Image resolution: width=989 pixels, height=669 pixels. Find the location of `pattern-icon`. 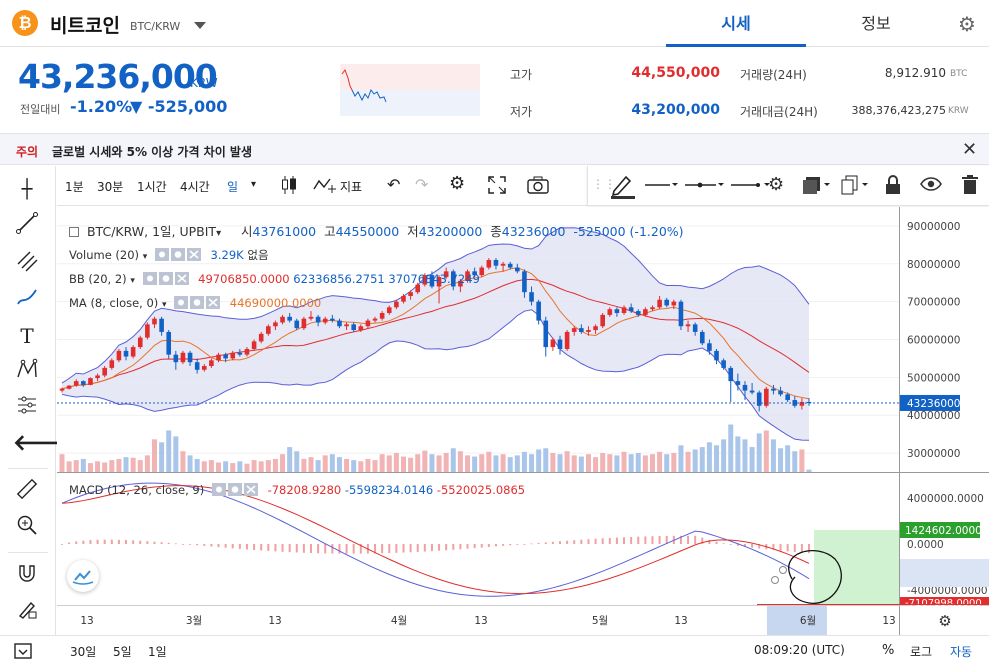

pattern-icon is located at coordinates (27, 372).